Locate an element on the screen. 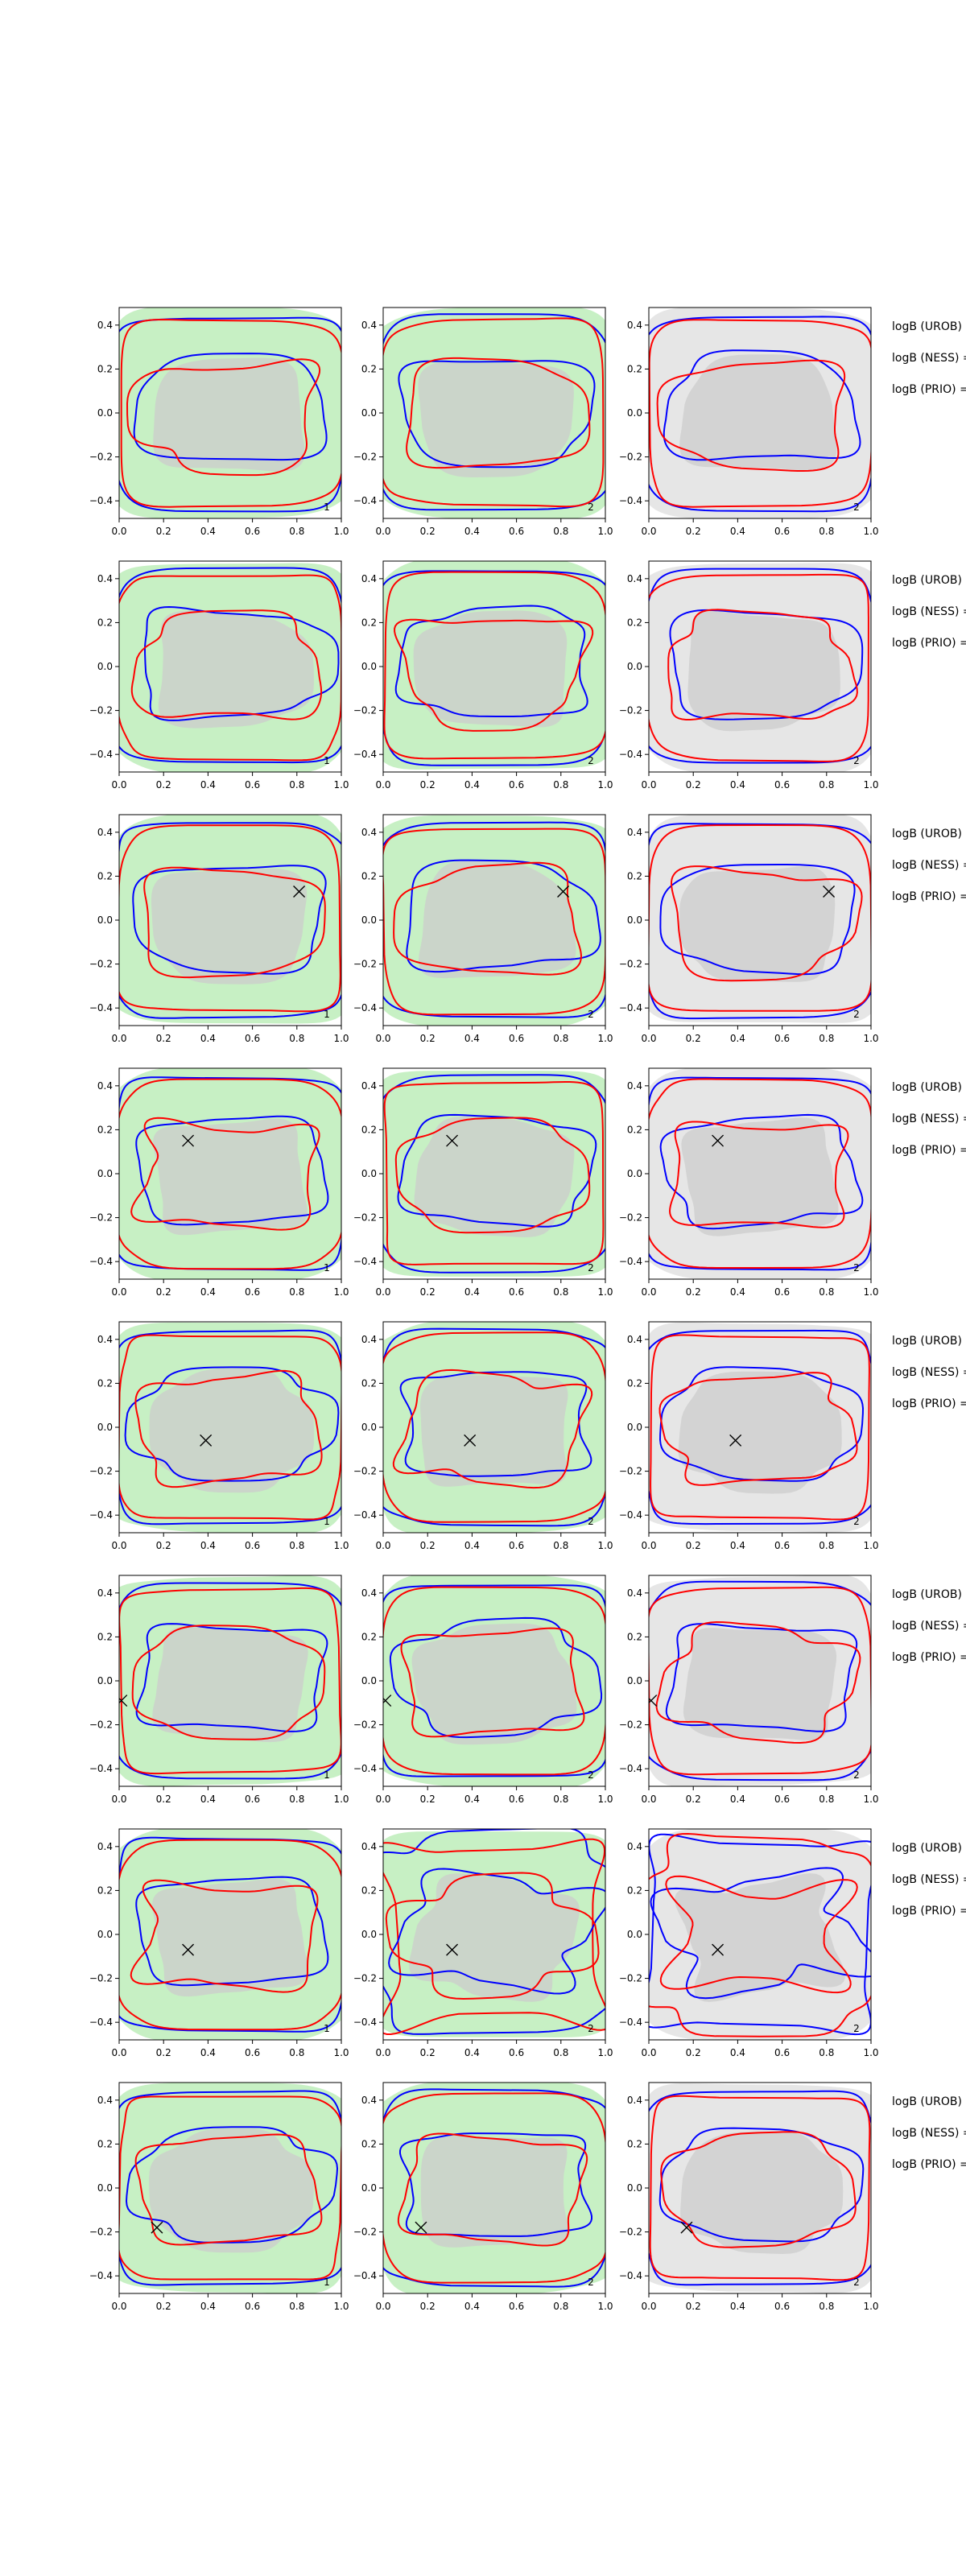 This screenshot has width=966, height=2576. panel-index-label: 1 is located at coordinates (327, 1775).